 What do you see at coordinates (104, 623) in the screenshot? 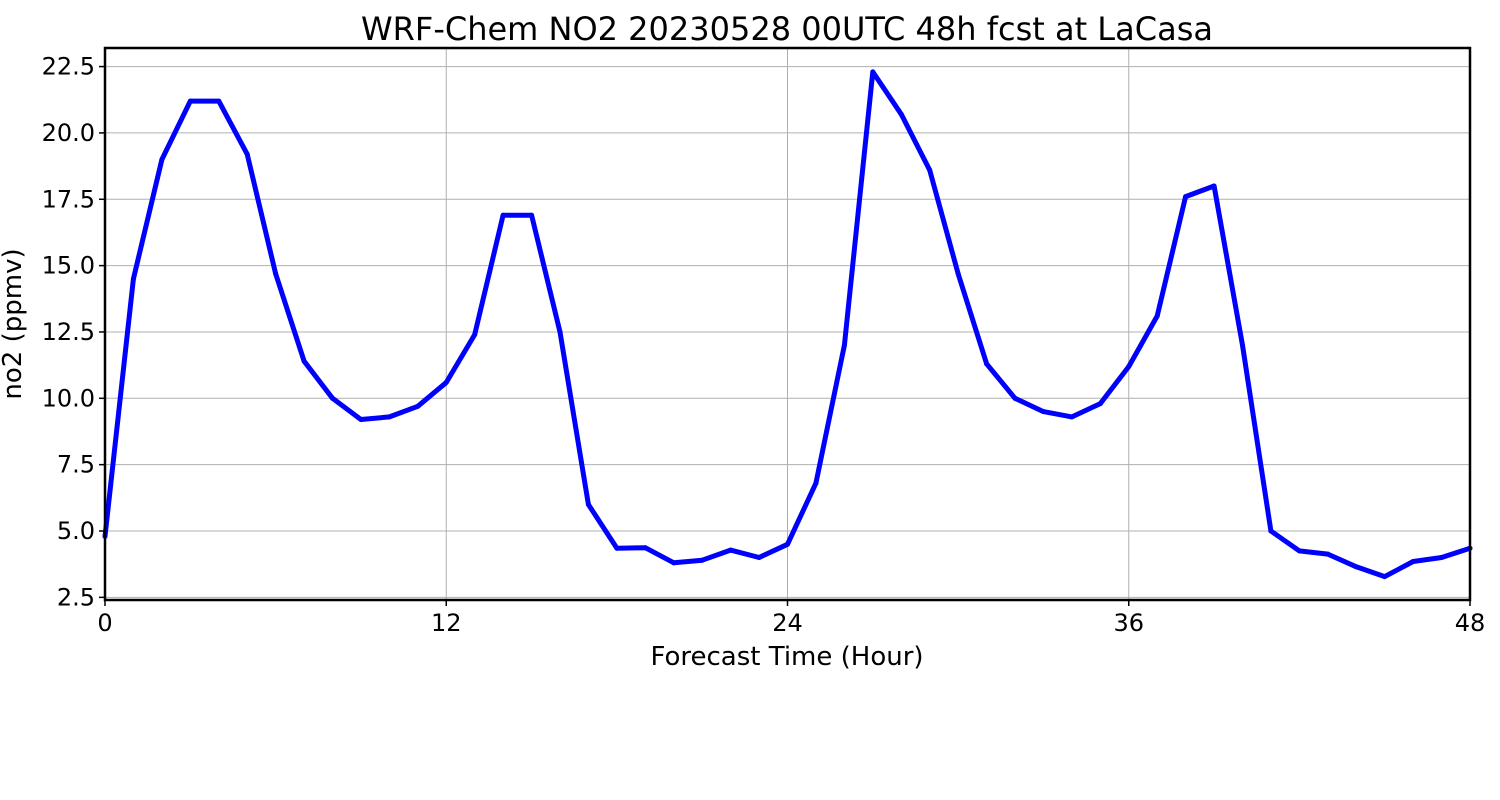
I see `x-tick-label: 0` at bounding box center [104, 623].